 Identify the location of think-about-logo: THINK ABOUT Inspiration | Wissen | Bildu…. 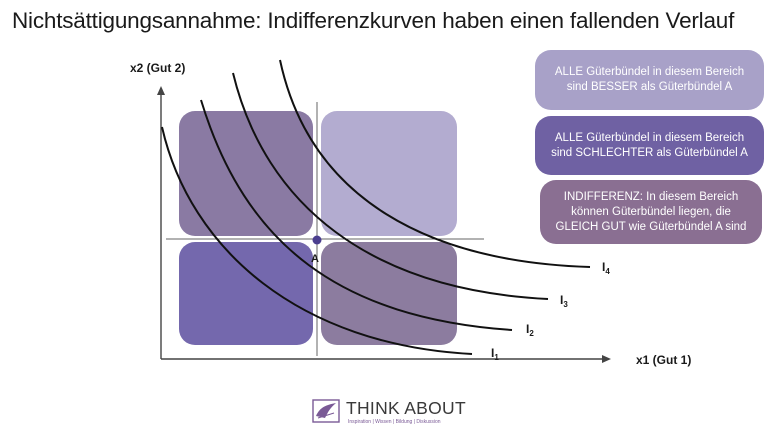
(392, 415).